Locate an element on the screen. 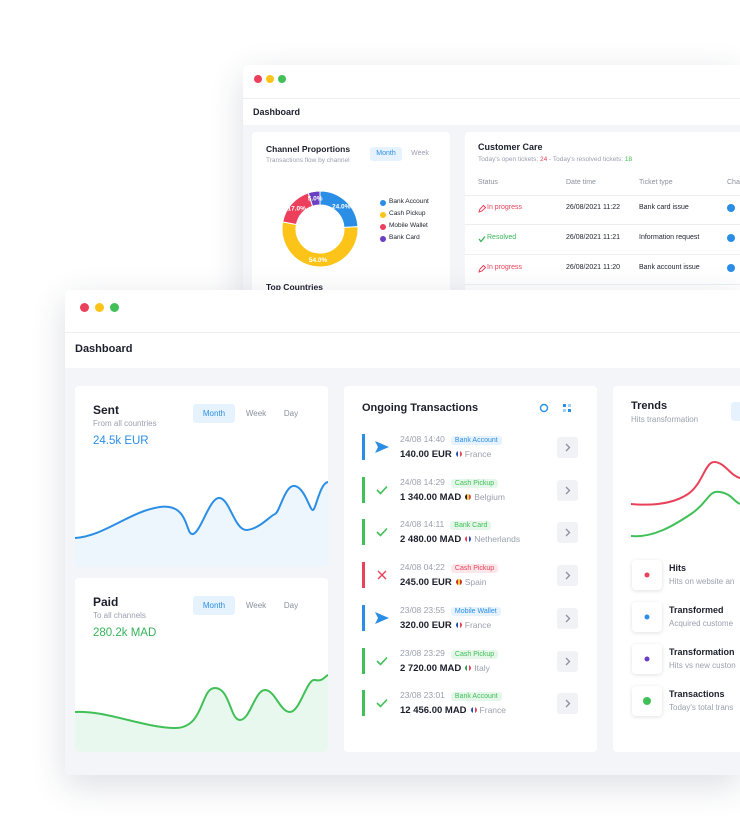 This screenshot has height=840, width=740. tx-country: Netherlands is located at coordinates (497, 539).